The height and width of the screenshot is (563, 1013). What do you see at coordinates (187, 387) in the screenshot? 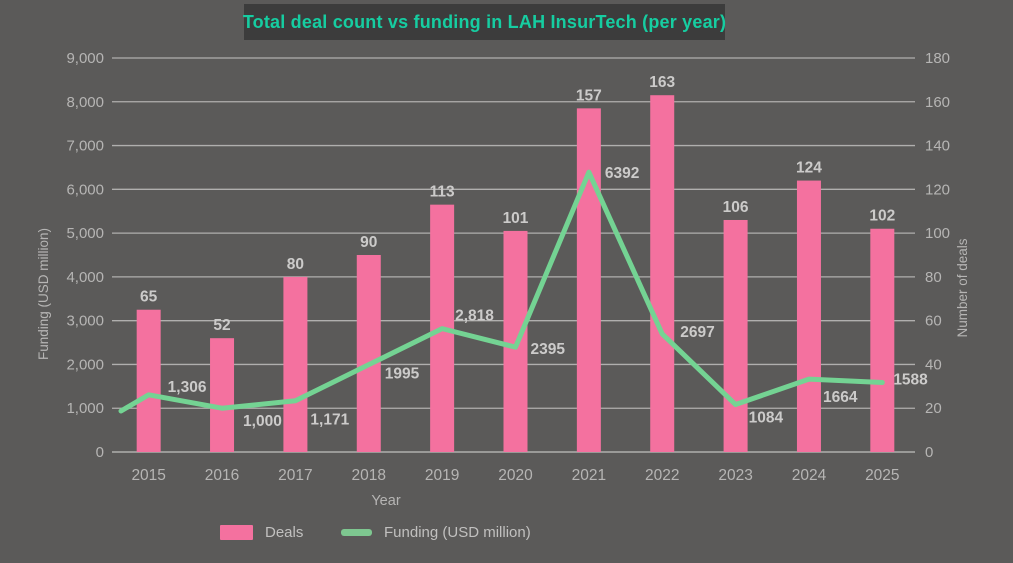
I see `funding-value-label: 1,306` at bounding box center [187, 387].